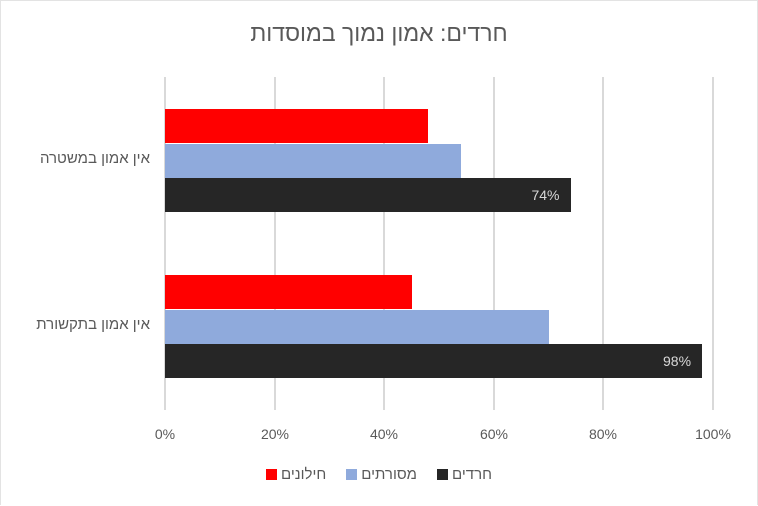  I want to click on legend-item-haredi: חרדים, so click(464, 474).